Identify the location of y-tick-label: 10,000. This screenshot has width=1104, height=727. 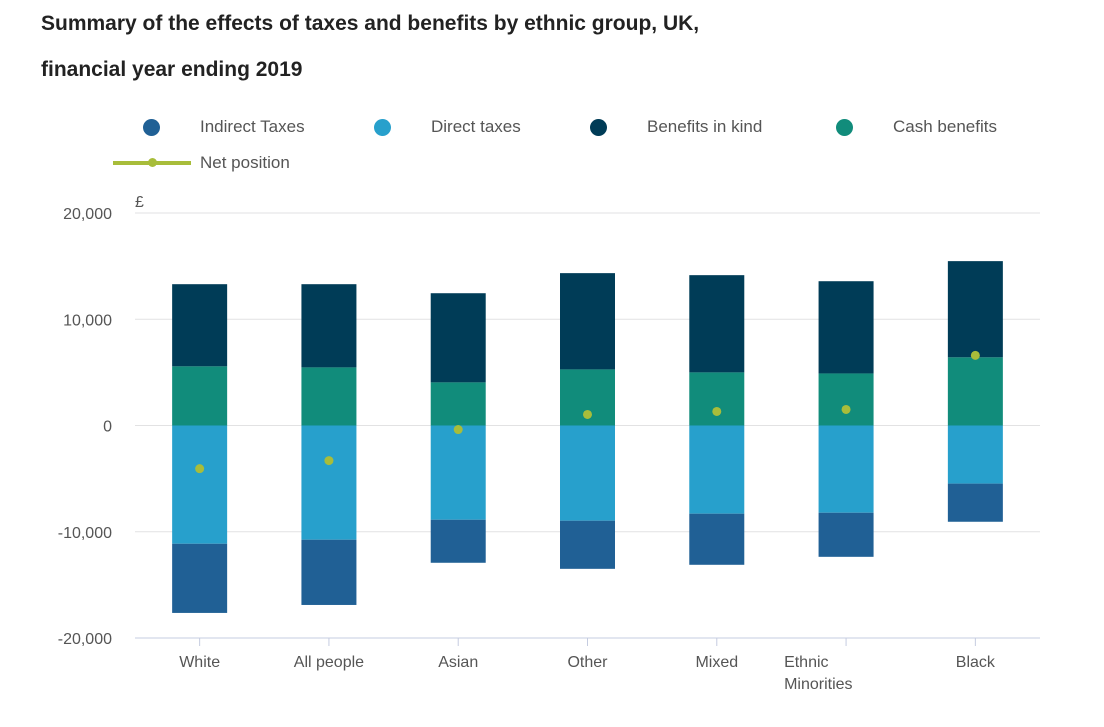
(87, 320).